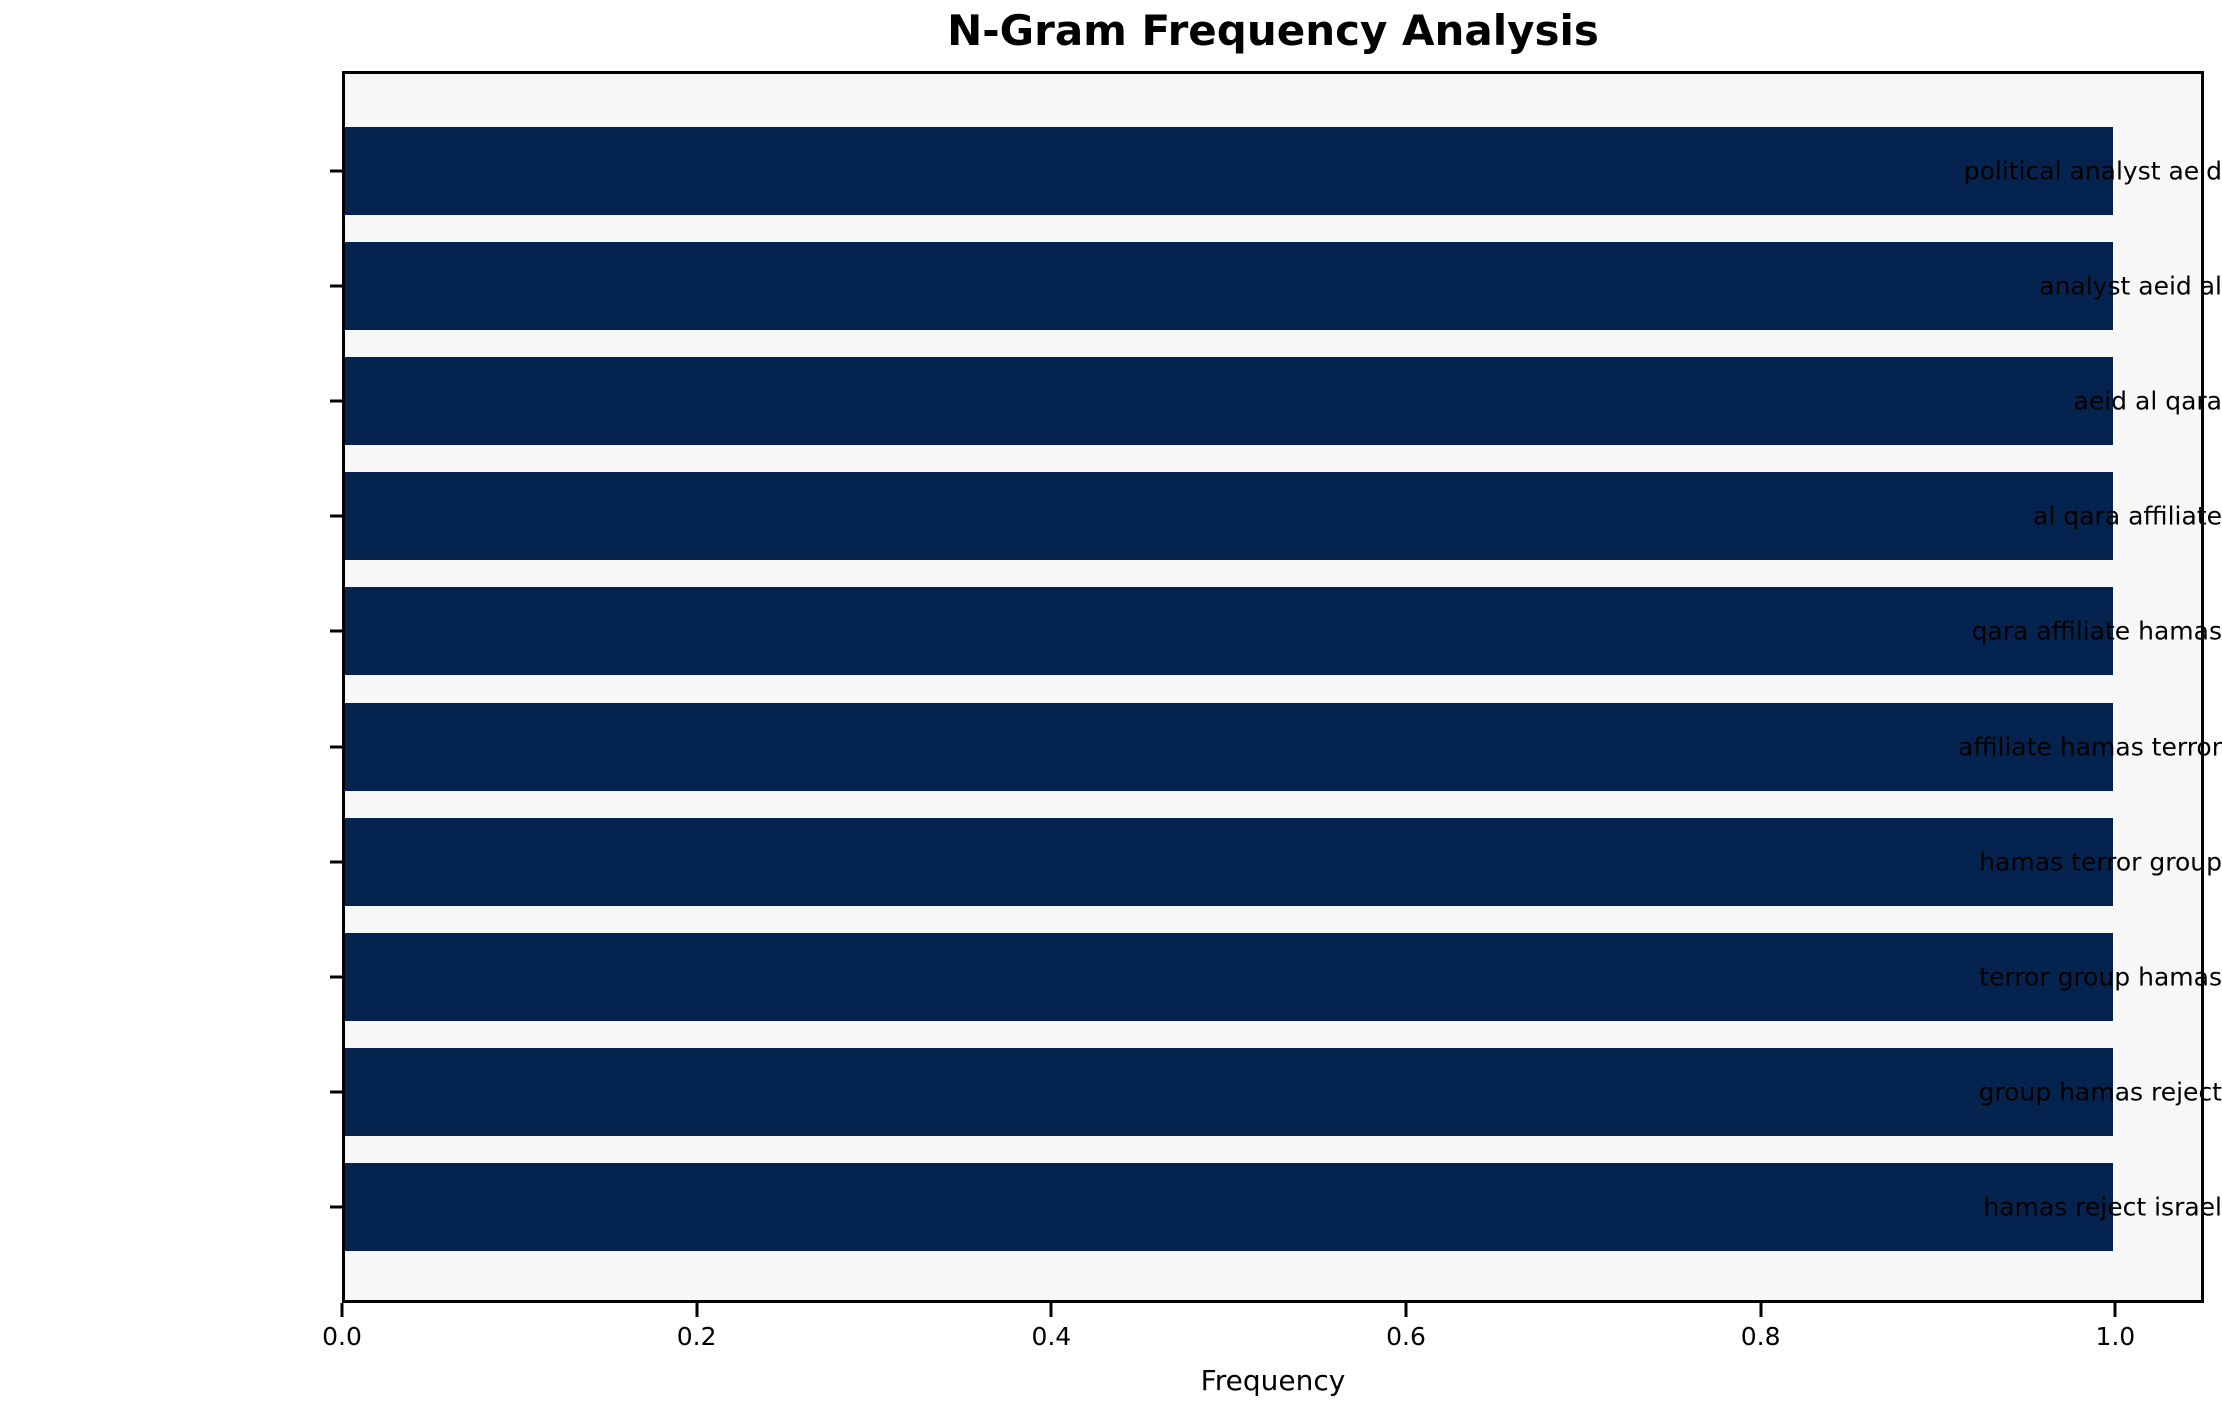 The height and width of the screenshot is (1414, 2222). I want to click on y-tick-label: affiliate hamas terror, so click(2090, 746).